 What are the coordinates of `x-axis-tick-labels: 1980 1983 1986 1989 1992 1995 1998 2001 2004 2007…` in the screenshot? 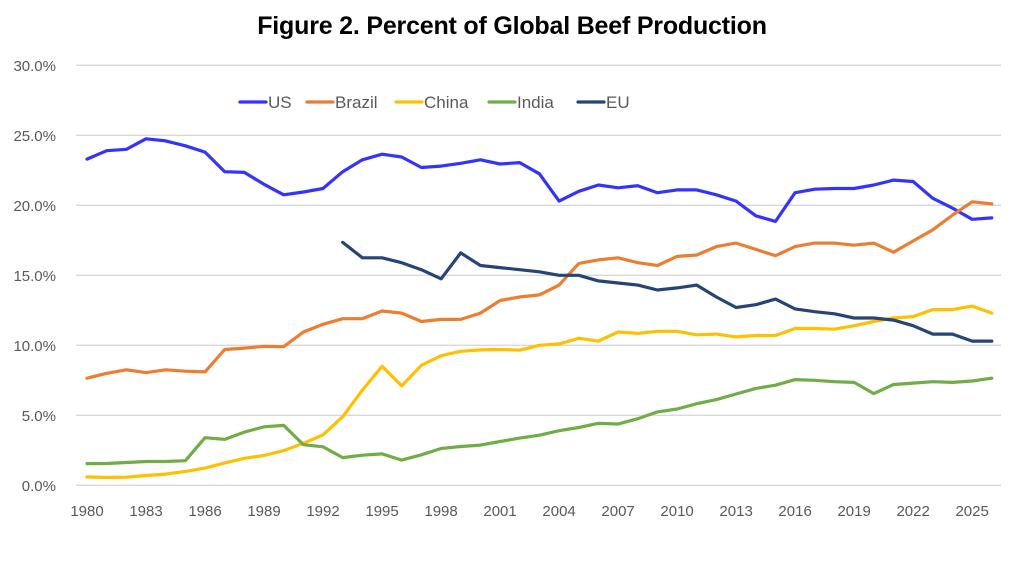 It's located at (529, 511).